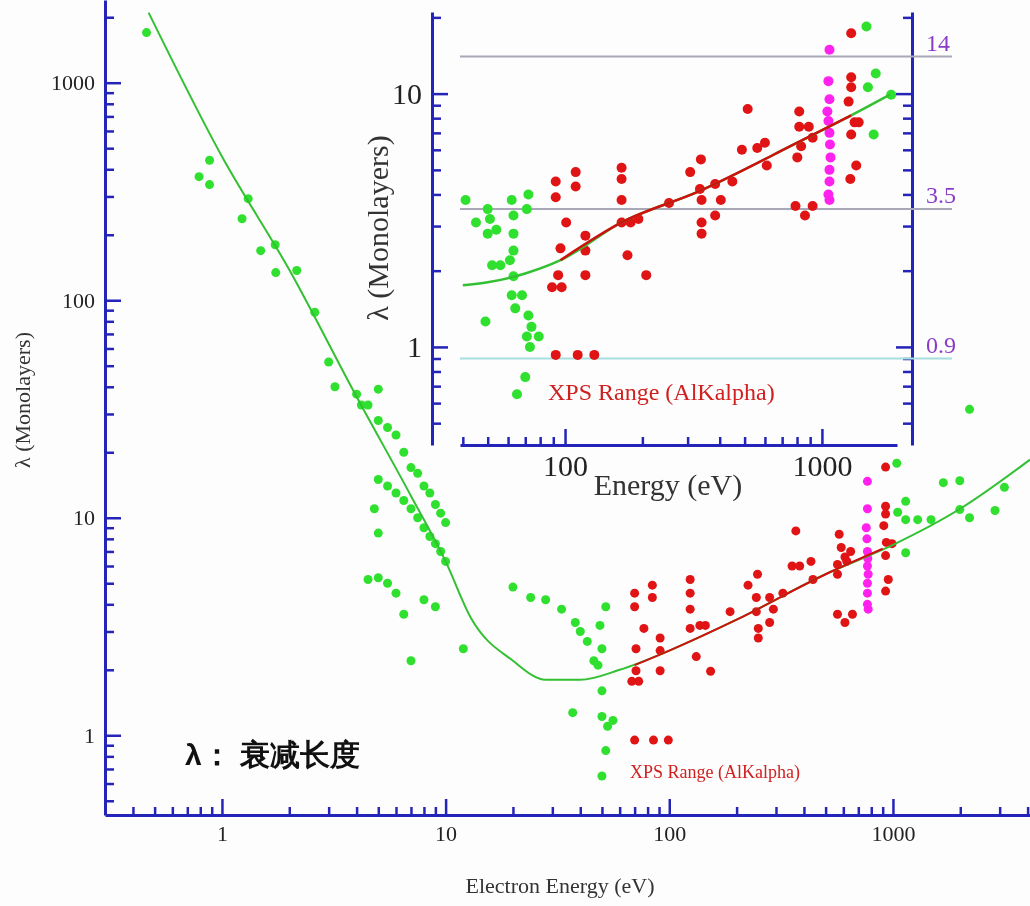 This screenshot has width=1030, height=906. Describe the element at coordinates (73, 83) in the screenshot. I see `y-tick-label: 1000` at that location.